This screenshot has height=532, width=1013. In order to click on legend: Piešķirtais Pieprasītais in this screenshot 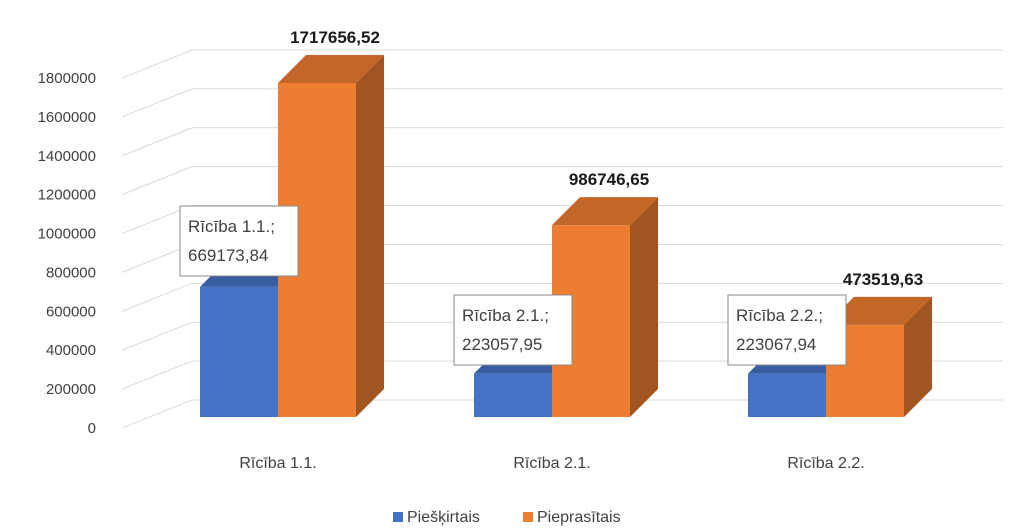, I will do `click(507, 517)`.